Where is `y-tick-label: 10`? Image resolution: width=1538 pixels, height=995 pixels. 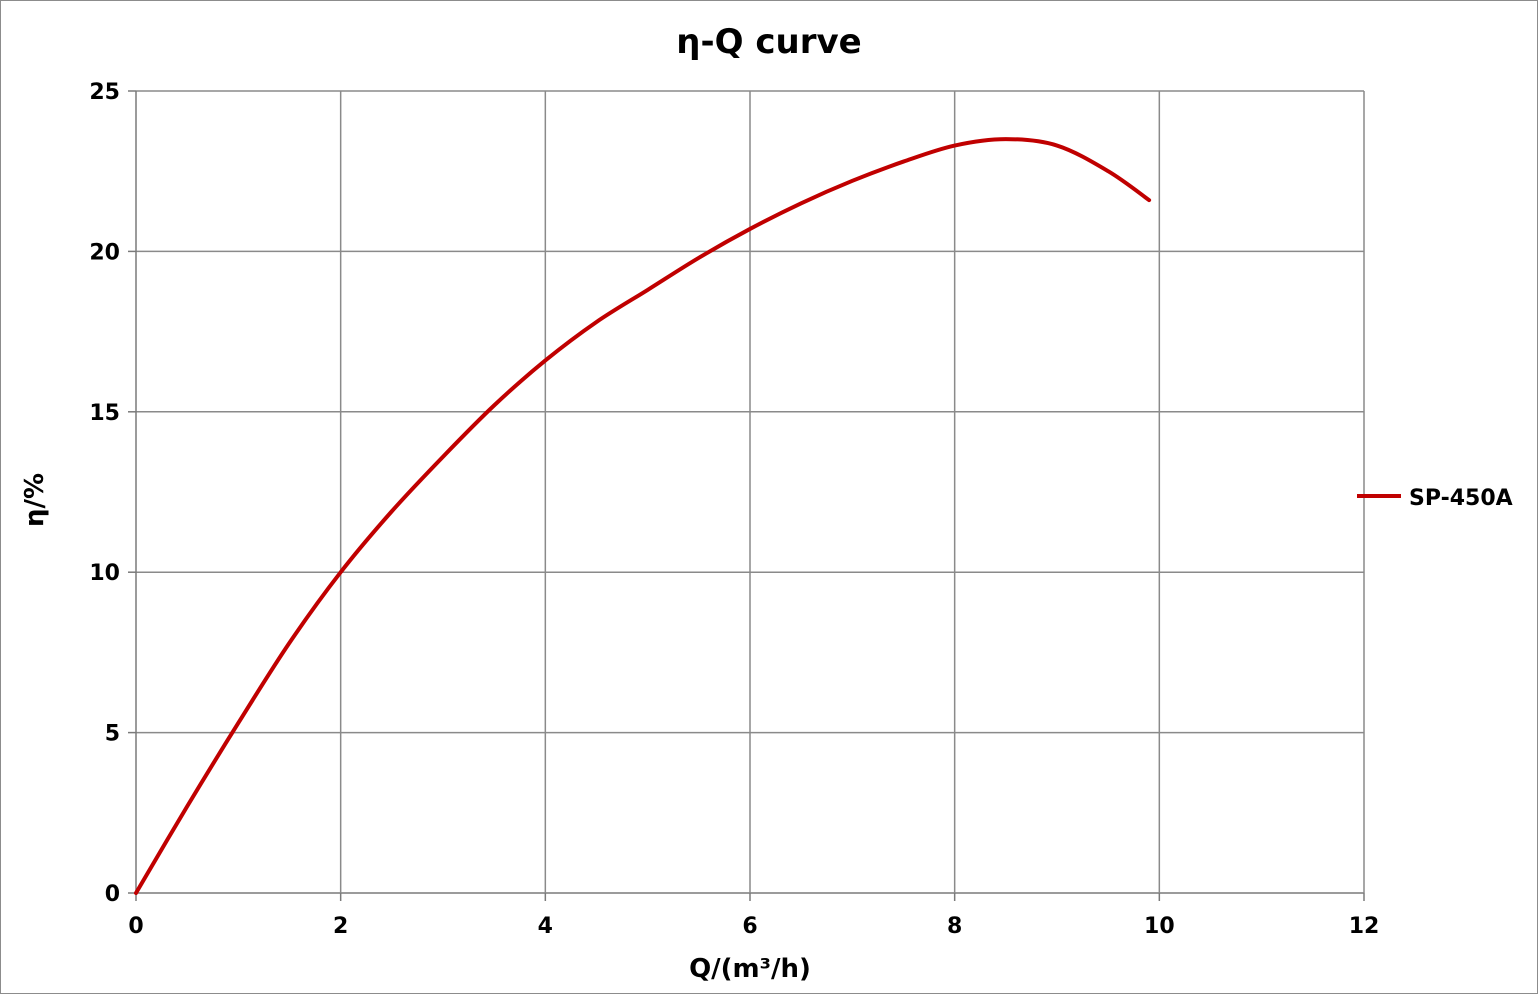 y-tick-label: 10 is located at coordinates (104, 573).